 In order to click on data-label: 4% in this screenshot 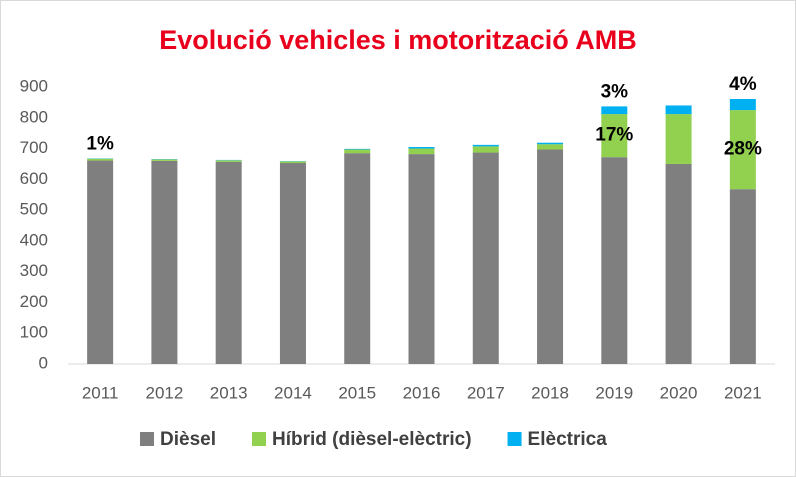, I will do `click(743, 84)`.